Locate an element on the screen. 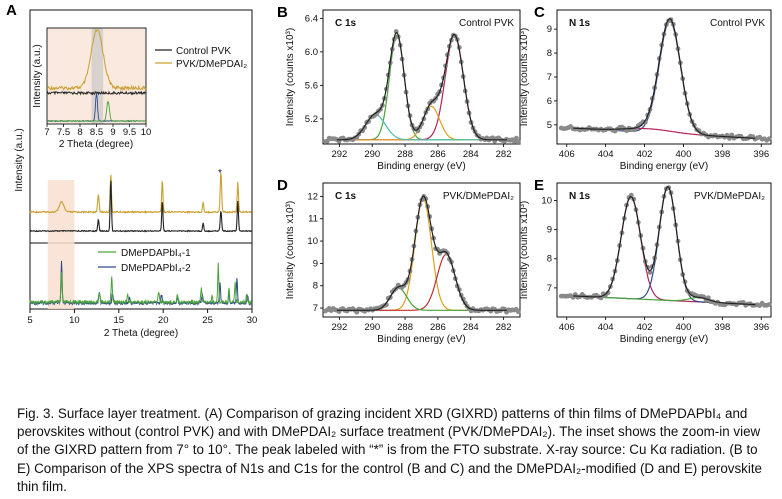 This screenshot has width=782, height=499. panel-a-ylabel: Intensity (a.u.) is located at coordinates (19, 159).